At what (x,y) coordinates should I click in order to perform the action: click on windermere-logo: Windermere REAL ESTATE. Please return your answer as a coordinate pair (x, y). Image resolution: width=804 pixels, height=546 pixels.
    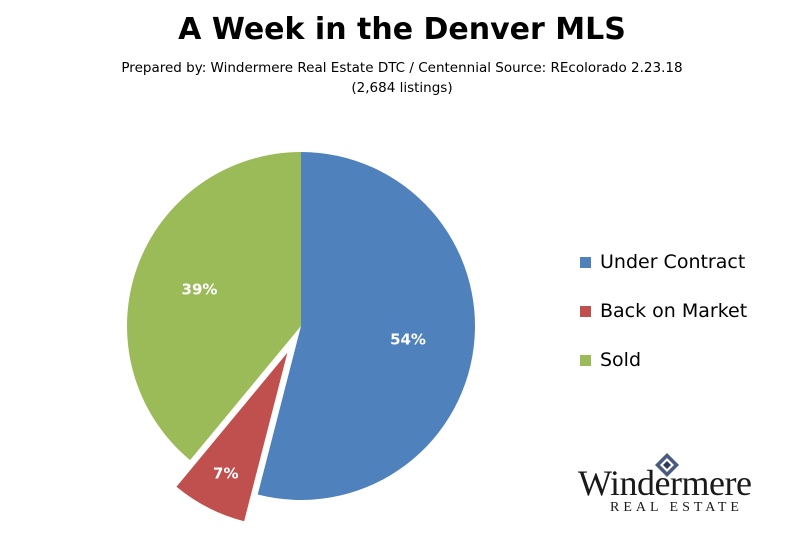
    Looking at the image, I should click on (670, 487).